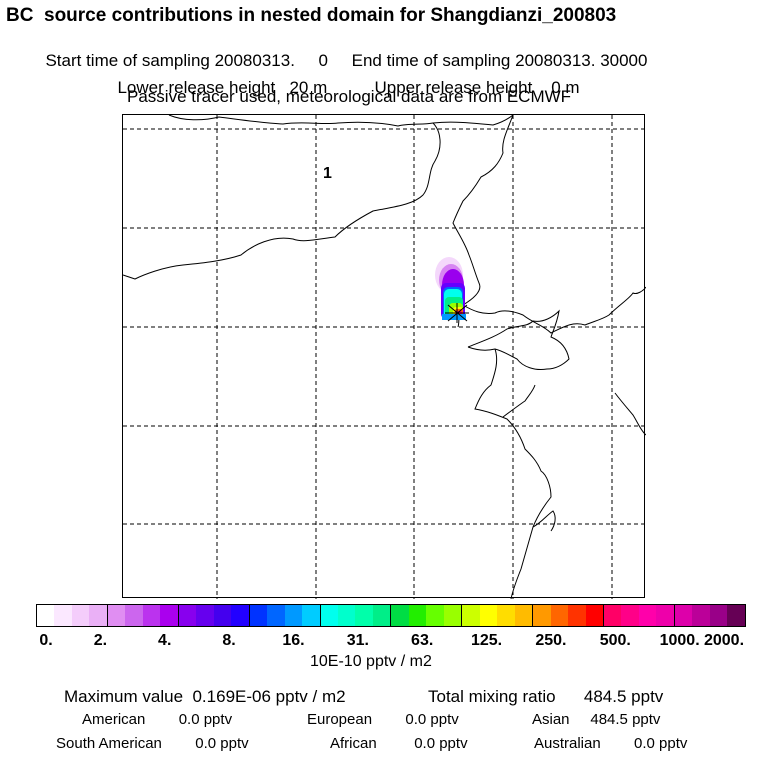 This screenshot has width=768, height=768. Describe the element at coordinates (46, 640) in the screenshot. I see `color-scale-tick-label: 0.` at that location.